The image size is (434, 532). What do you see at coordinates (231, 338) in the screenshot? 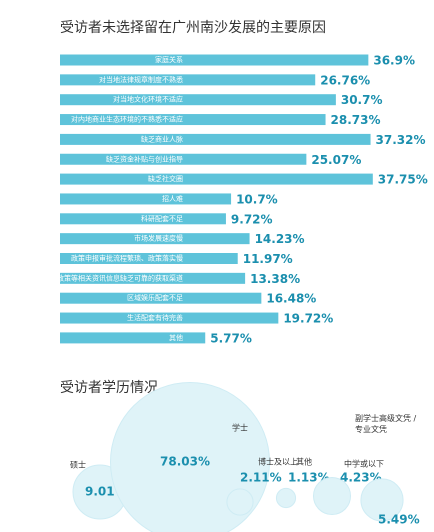
I see `value-label: 5.77%` at bounding box center [231, 338].